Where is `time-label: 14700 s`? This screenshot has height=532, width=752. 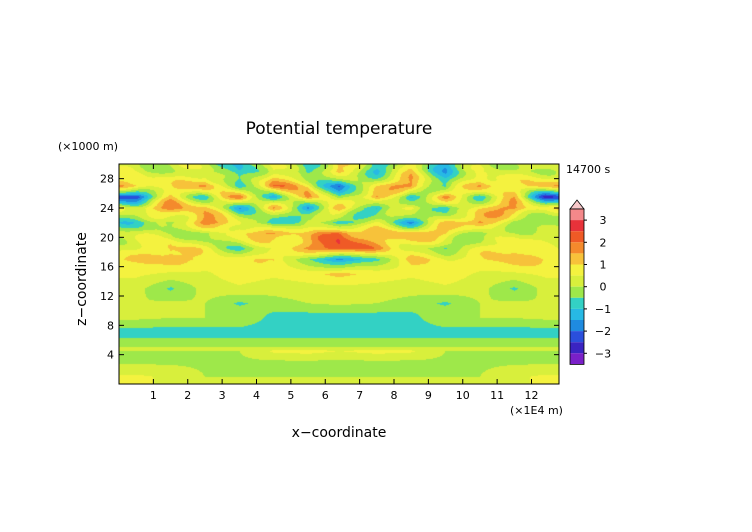
time-label: 14700 s is located at coordinates (588, 169).